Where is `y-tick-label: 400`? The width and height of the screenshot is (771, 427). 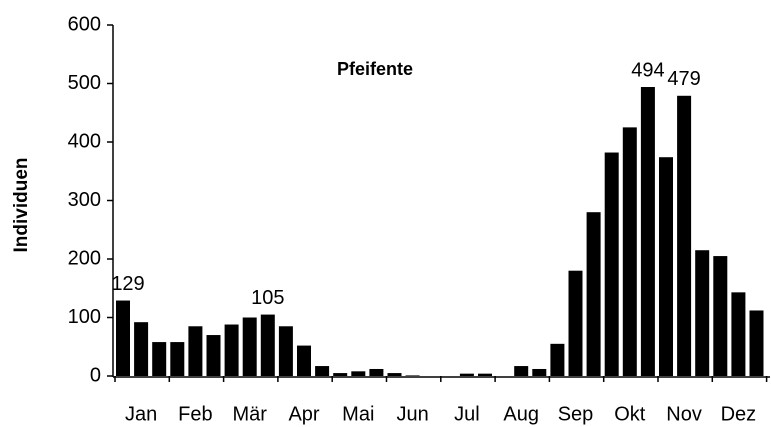
y-tick-label: 400 is located at coordinates (84, 141).